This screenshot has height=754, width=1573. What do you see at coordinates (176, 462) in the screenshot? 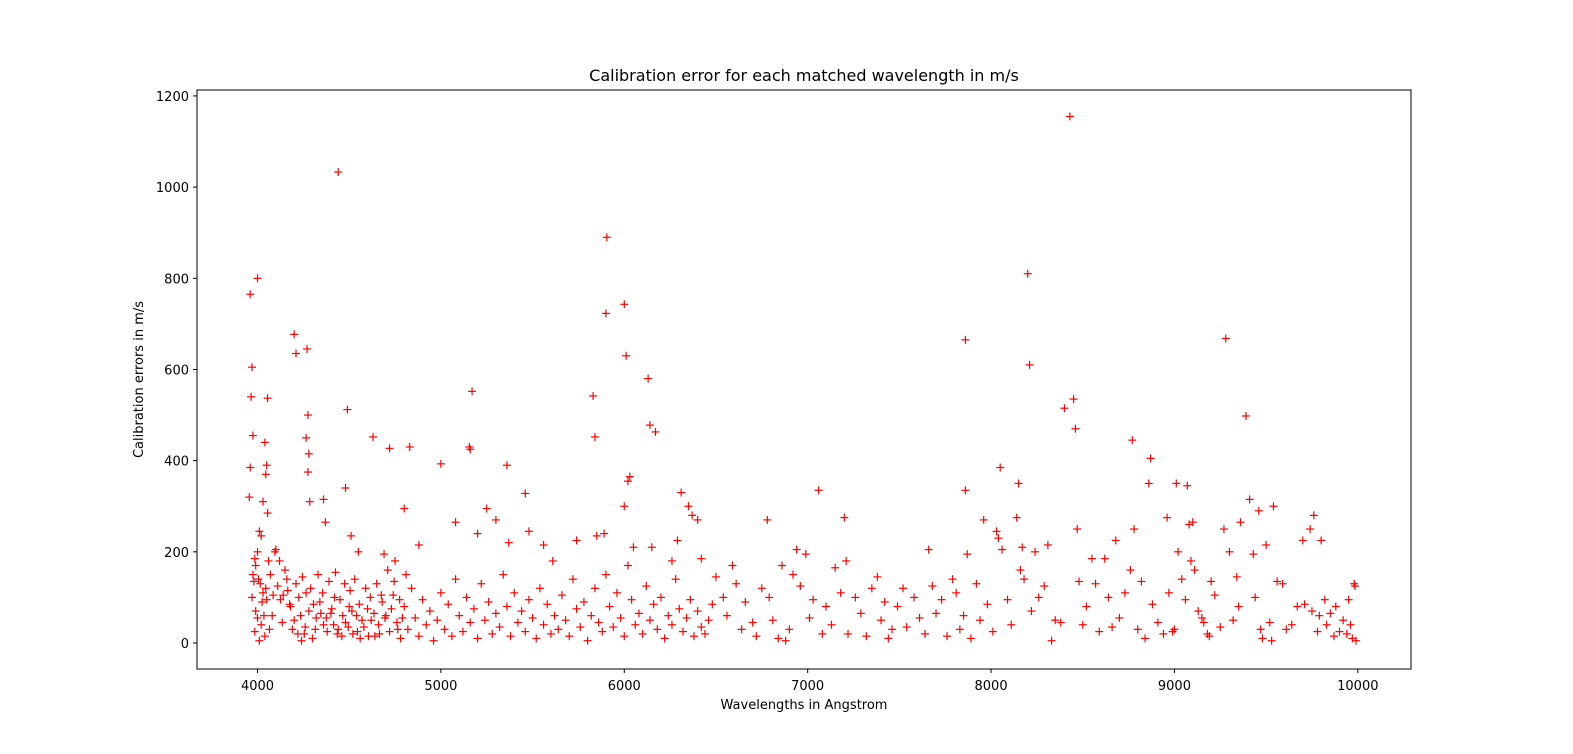
I see `y-tick-label: 400` at bounding box center [176, 462].